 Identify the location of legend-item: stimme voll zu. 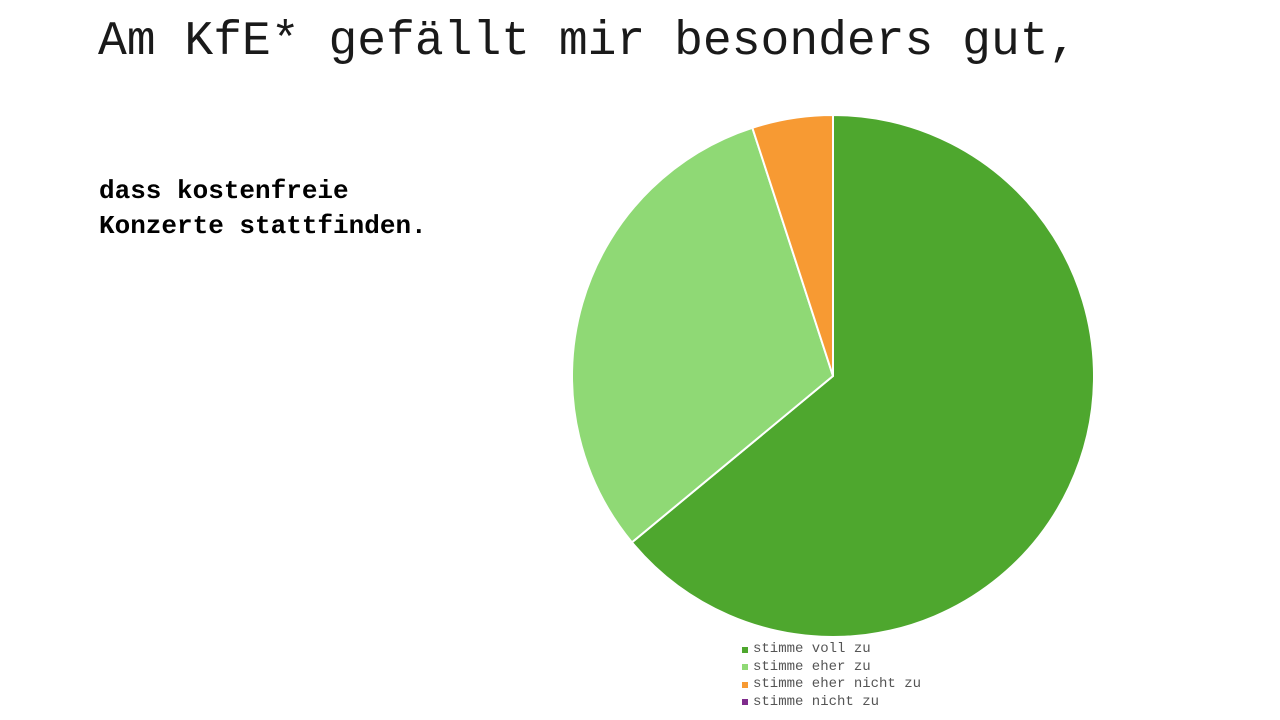
(831, 650).